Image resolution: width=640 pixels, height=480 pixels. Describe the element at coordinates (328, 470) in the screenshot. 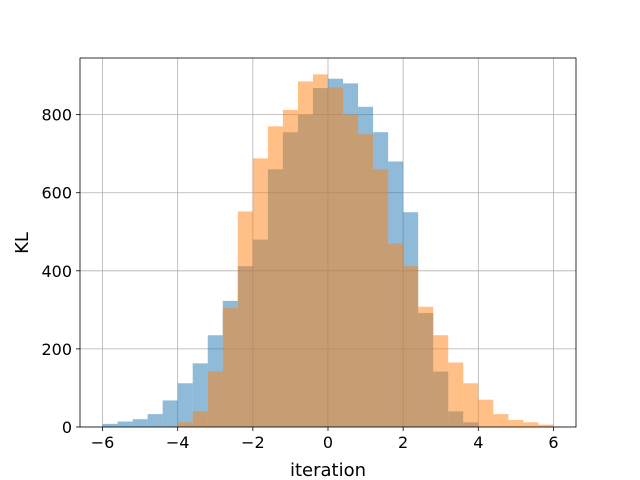

I see `x-axis-title: iteration` at that location.